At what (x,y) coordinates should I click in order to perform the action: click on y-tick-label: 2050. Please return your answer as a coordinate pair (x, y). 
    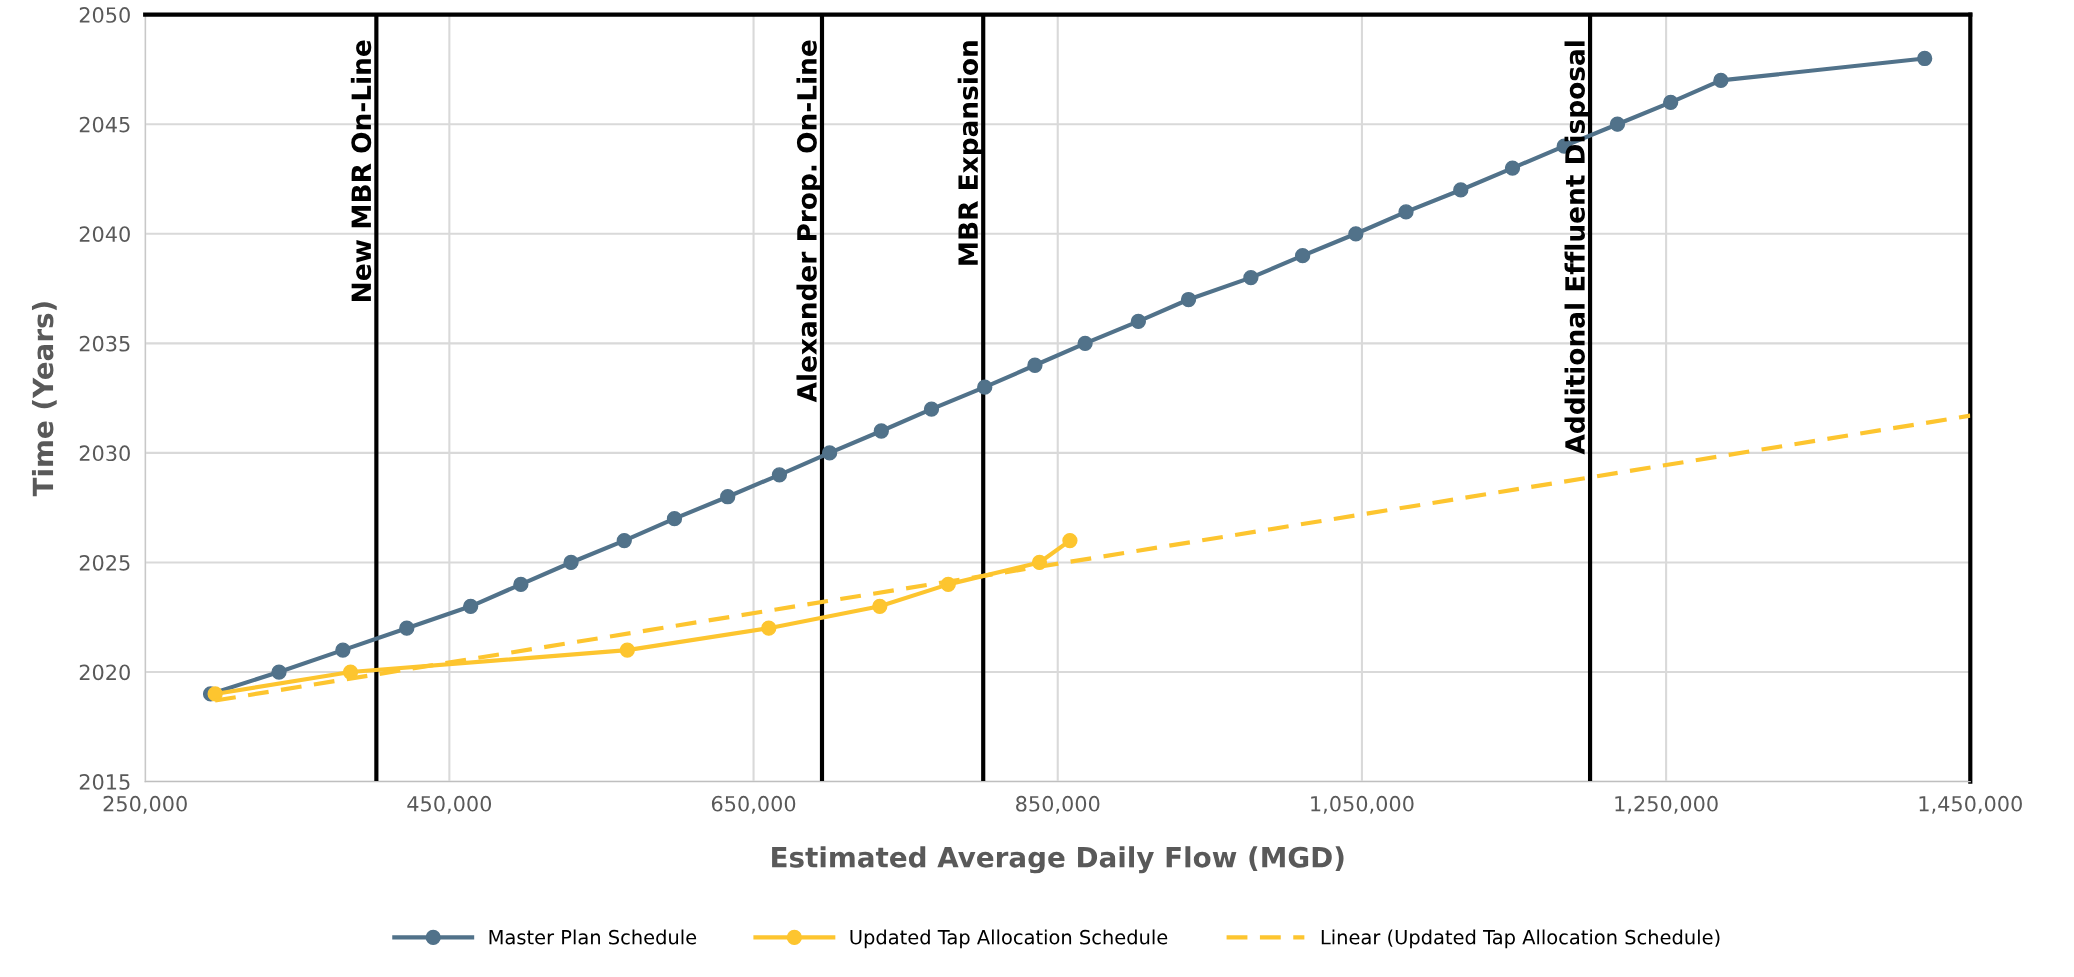
    Looking at the image, I should click on (104, 15).